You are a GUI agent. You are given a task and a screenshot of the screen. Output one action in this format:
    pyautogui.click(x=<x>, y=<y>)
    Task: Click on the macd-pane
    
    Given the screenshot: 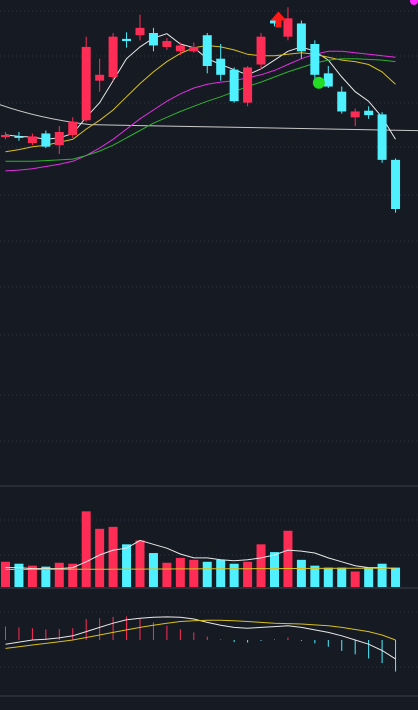 What is the action you would take?
    pyautogui.click(x=201, y=644)
    